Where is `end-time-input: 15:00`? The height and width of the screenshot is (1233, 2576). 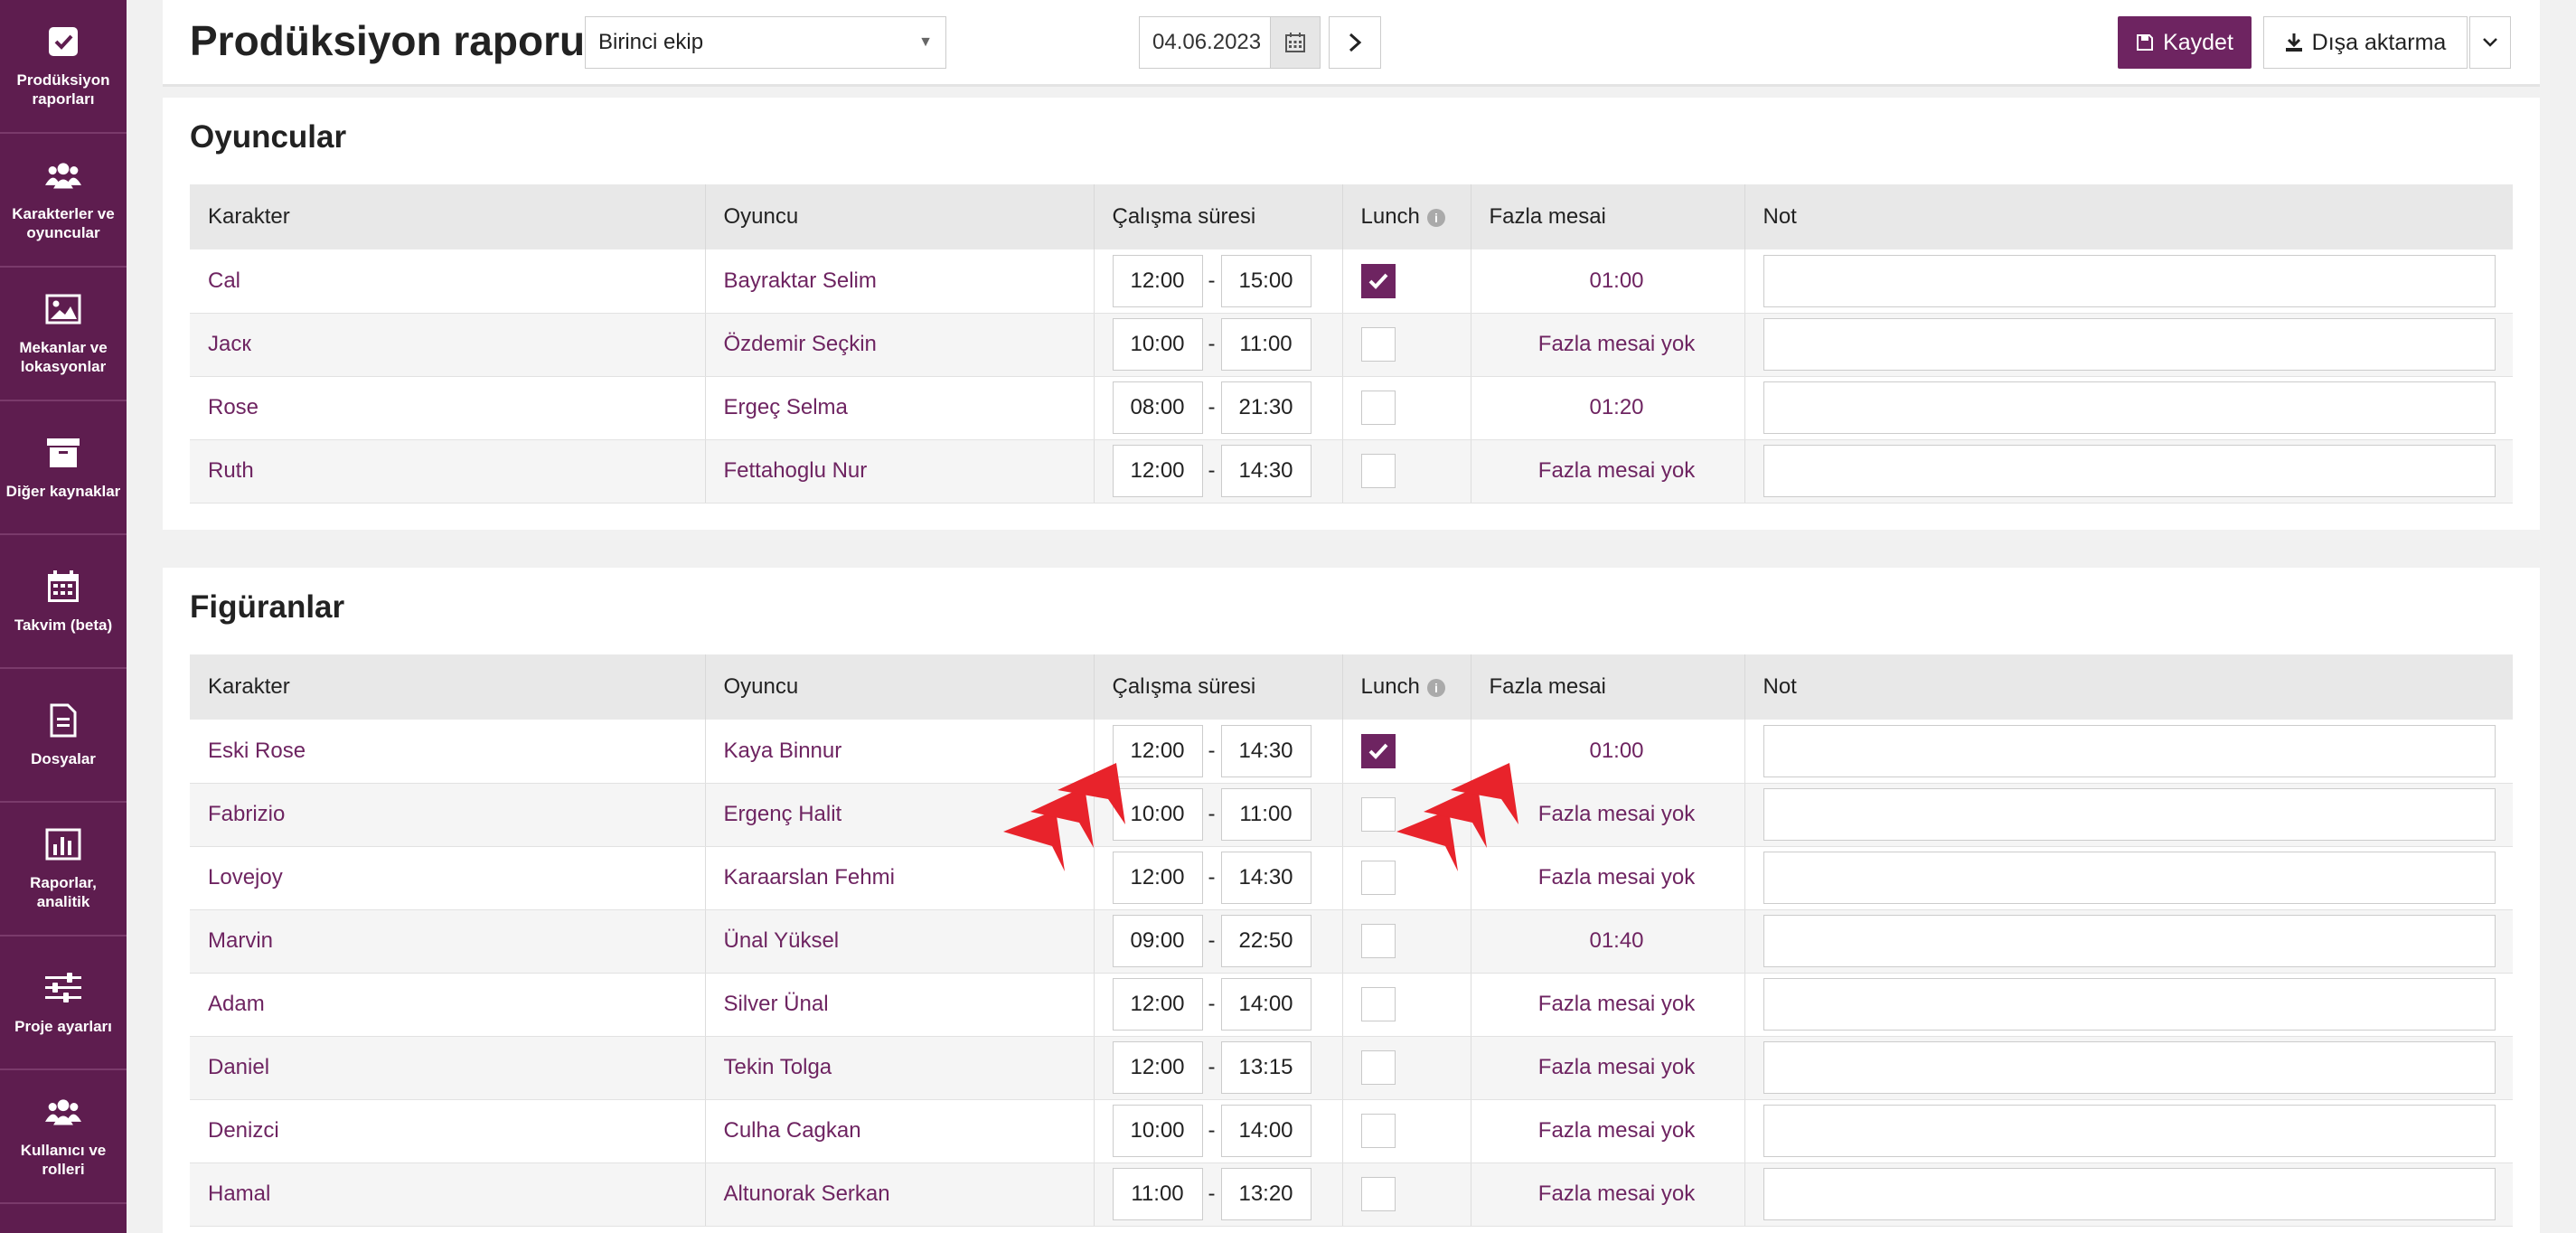 end-time-input: 15:00 is located at coordinates (1266, 280).